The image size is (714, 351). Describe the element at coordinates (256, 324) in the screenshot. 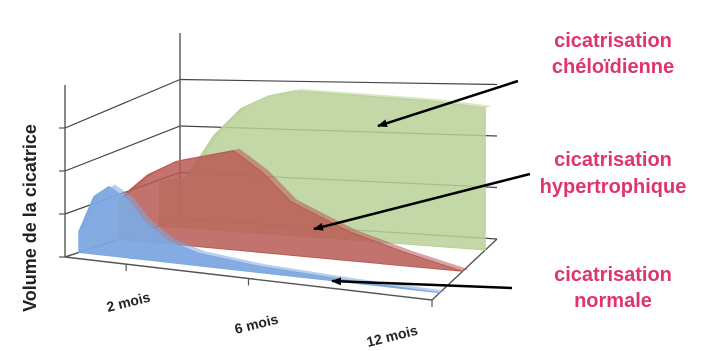

I see `x-tick-6-mois: 6 mois` at that location.